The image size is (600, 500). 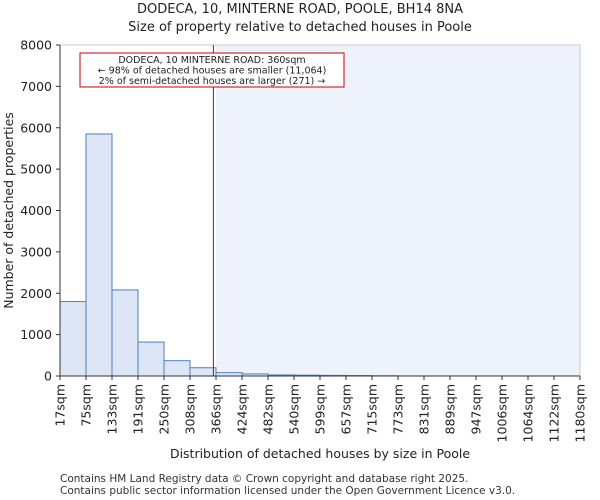 I want to click on x-tick-label: 947sqm, so click(x=476, y=409).